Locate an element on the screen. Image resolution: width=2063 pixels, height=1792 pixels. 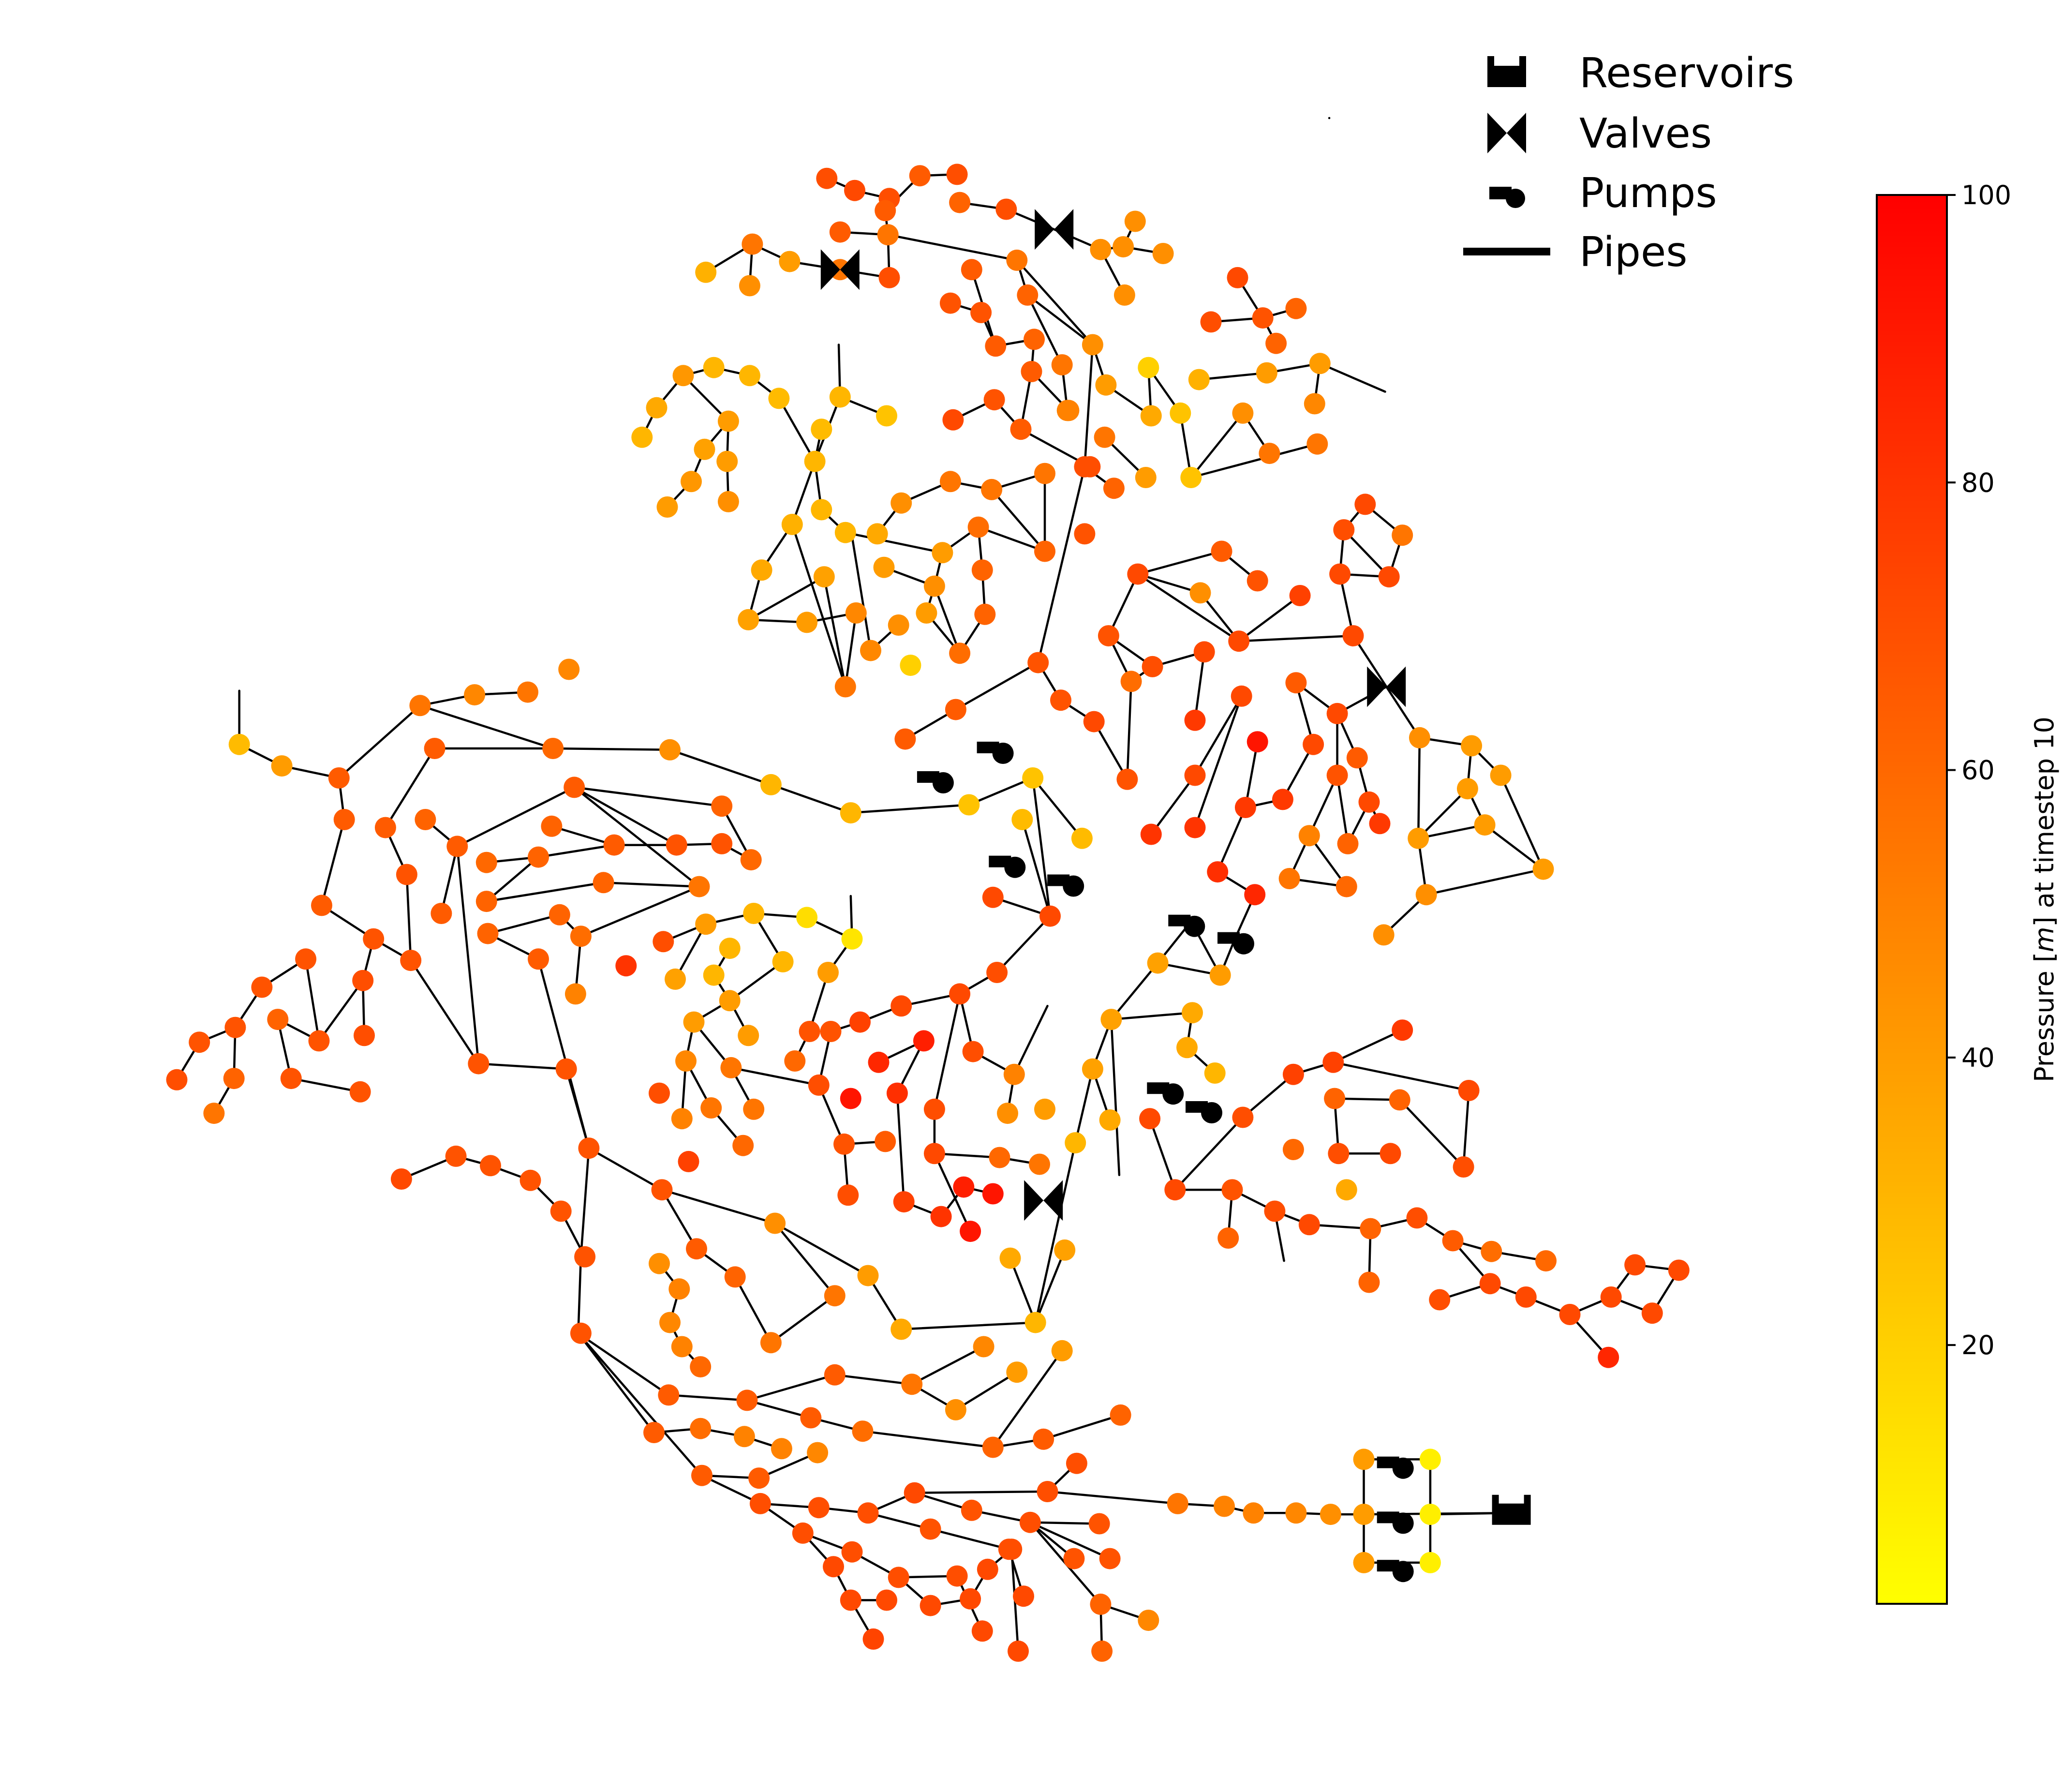
colorbar-tick-label: 60 is located at coordinates (1978, 770).